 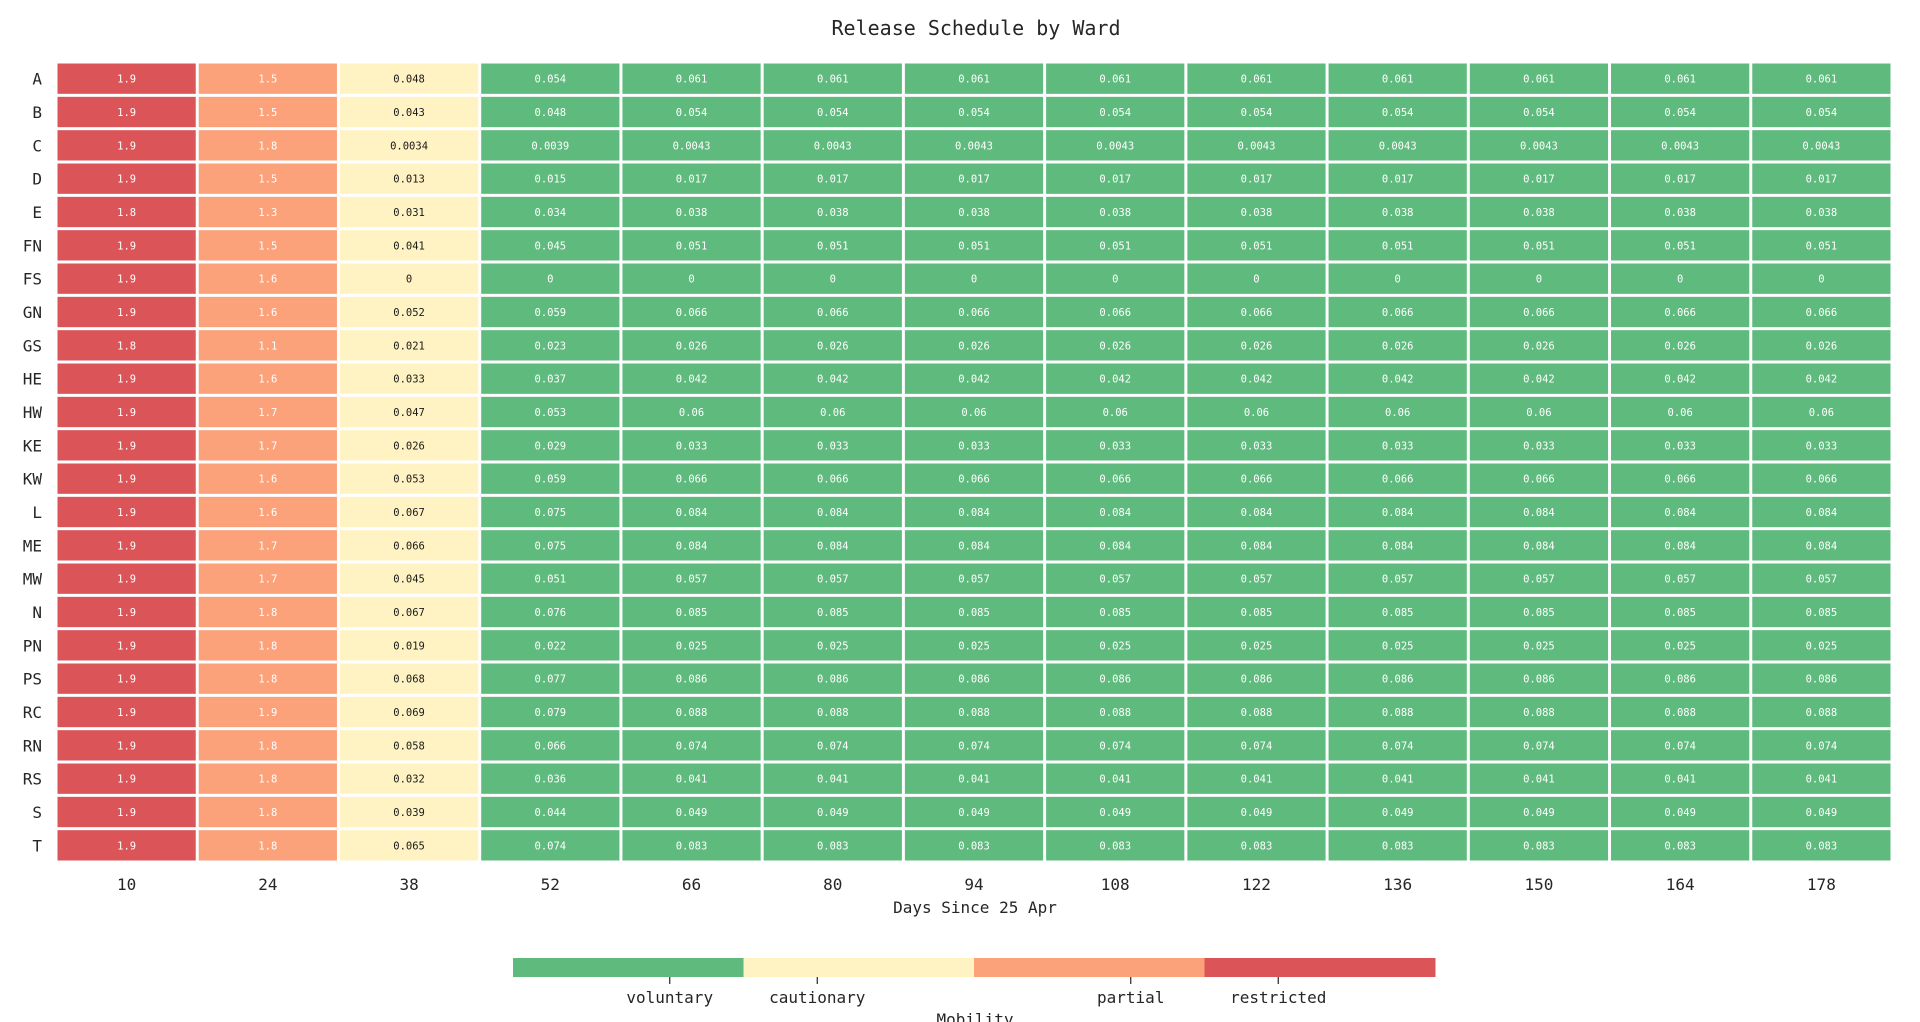 What do you see at coordinates (1822, 446) in the screenshot?
I see `cell-value-label: 0.033` at bounding box center [1822, 446].